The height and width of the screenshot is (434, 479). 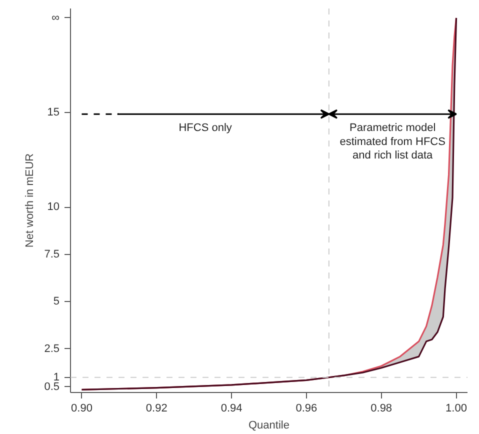 What do you see at coordinates (157, 408) in the screenshot?
I see `x-tick-label: 0.92` at bounding box center [157, 408].